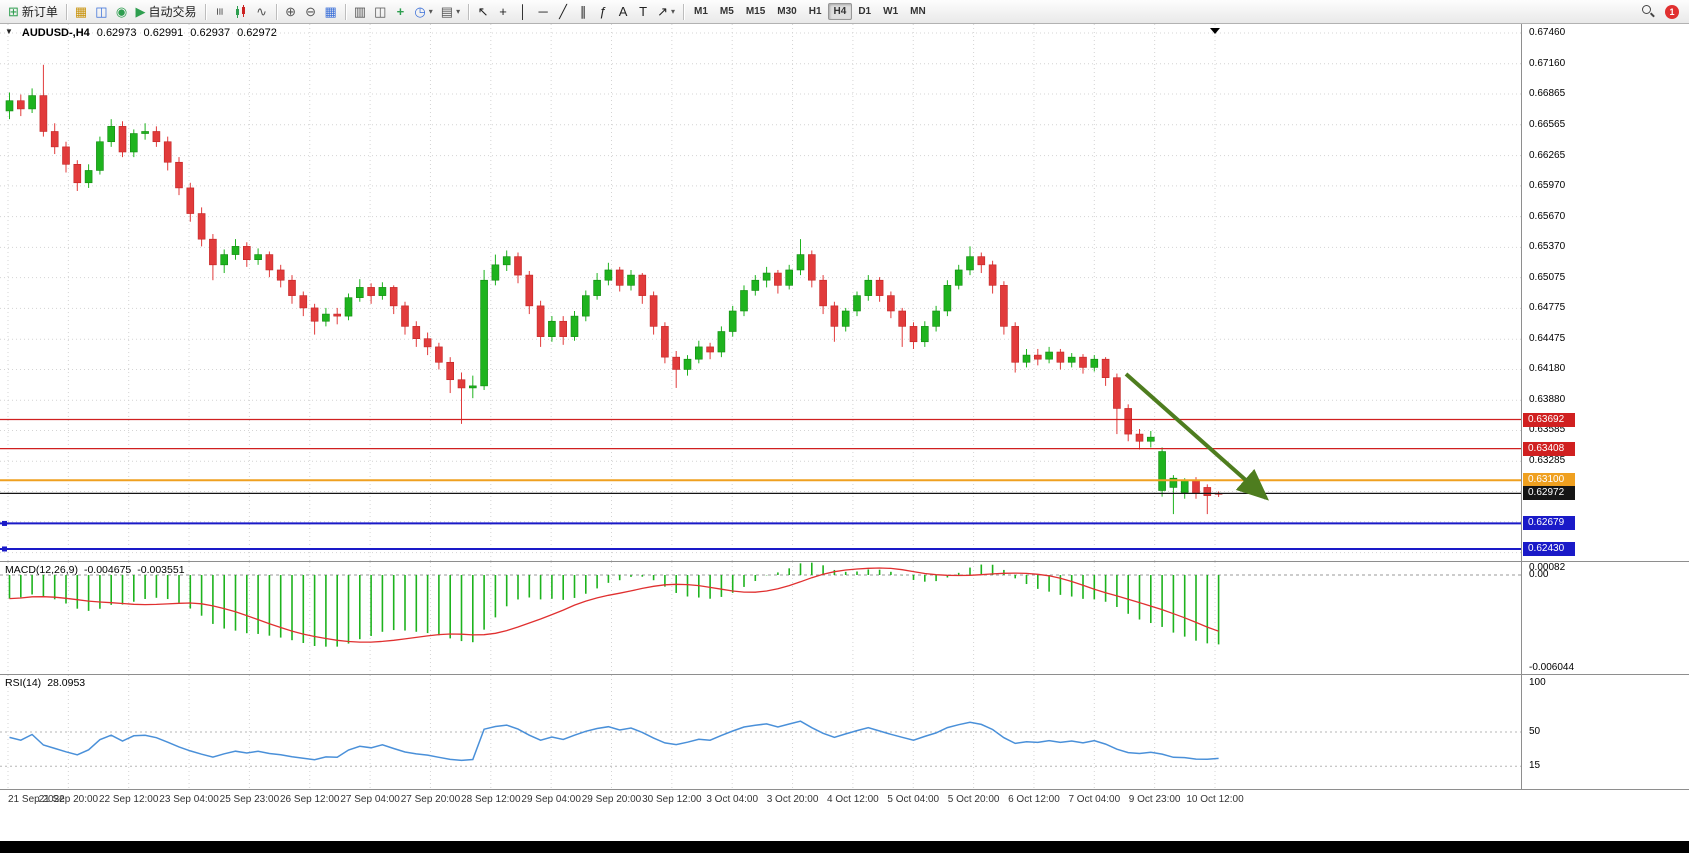 The image size is (1689, 856). Describe the element at coordinates (33, 12) in the screenshot. I see `new-order-button: ⊞ 新订单` at that location.